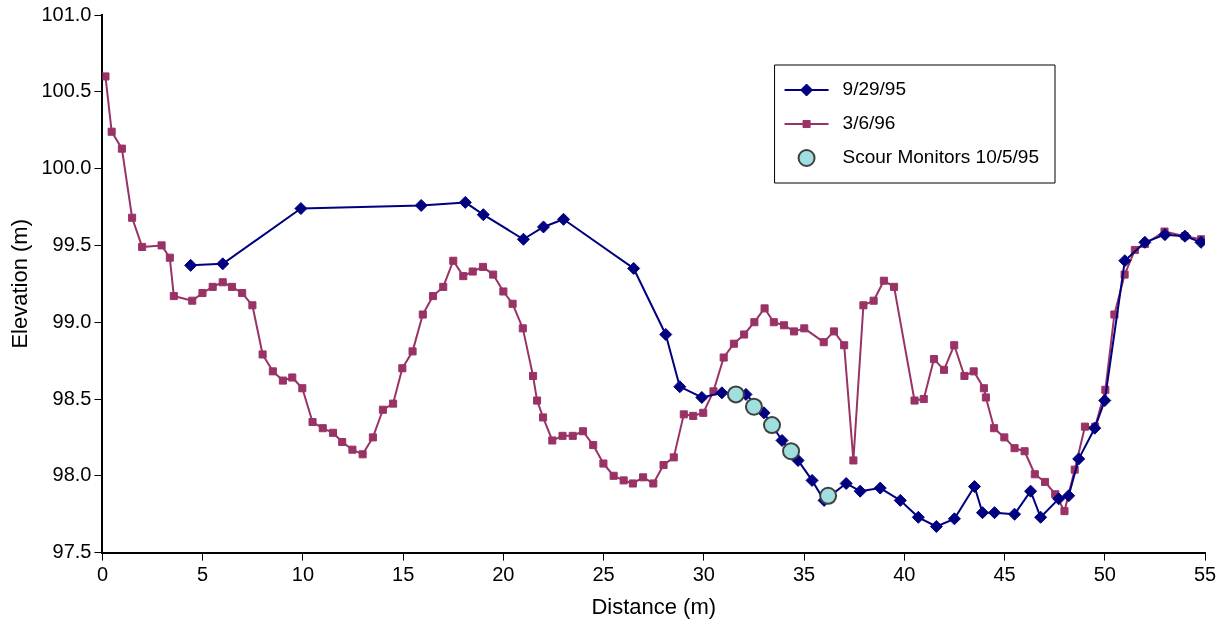 The image size is (1229, 629). What do you see at coordinates (603, 574) in the screenshot?
I see `x-tick-label: 25` at bounding box center [603, 574].